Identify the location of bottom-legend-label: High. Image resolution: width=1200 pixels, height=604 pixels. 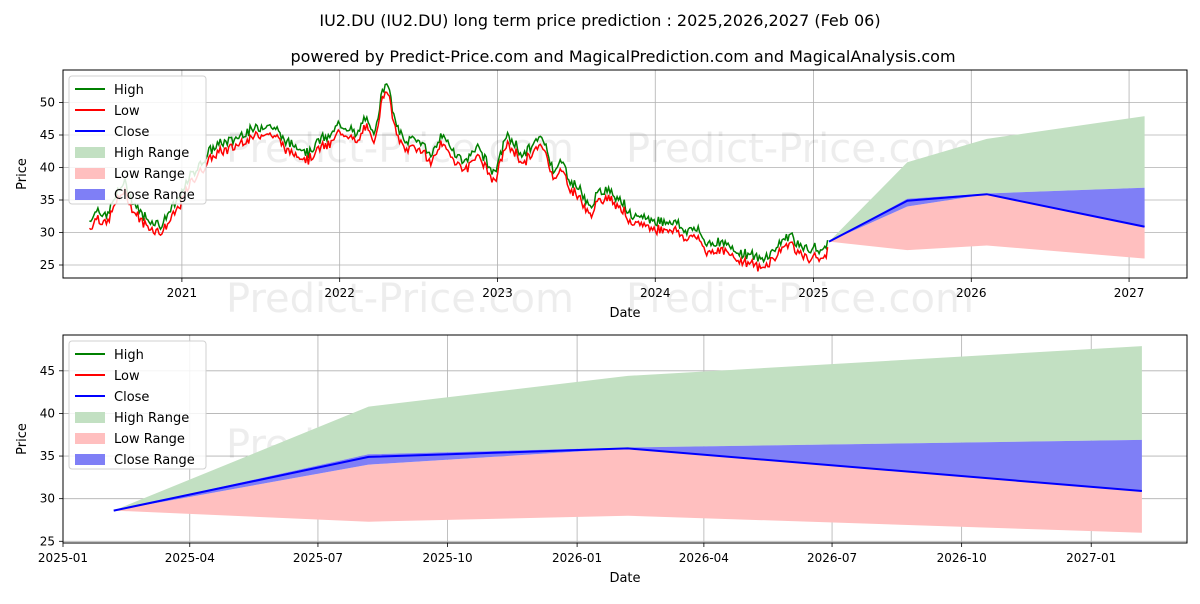
(129, 355).